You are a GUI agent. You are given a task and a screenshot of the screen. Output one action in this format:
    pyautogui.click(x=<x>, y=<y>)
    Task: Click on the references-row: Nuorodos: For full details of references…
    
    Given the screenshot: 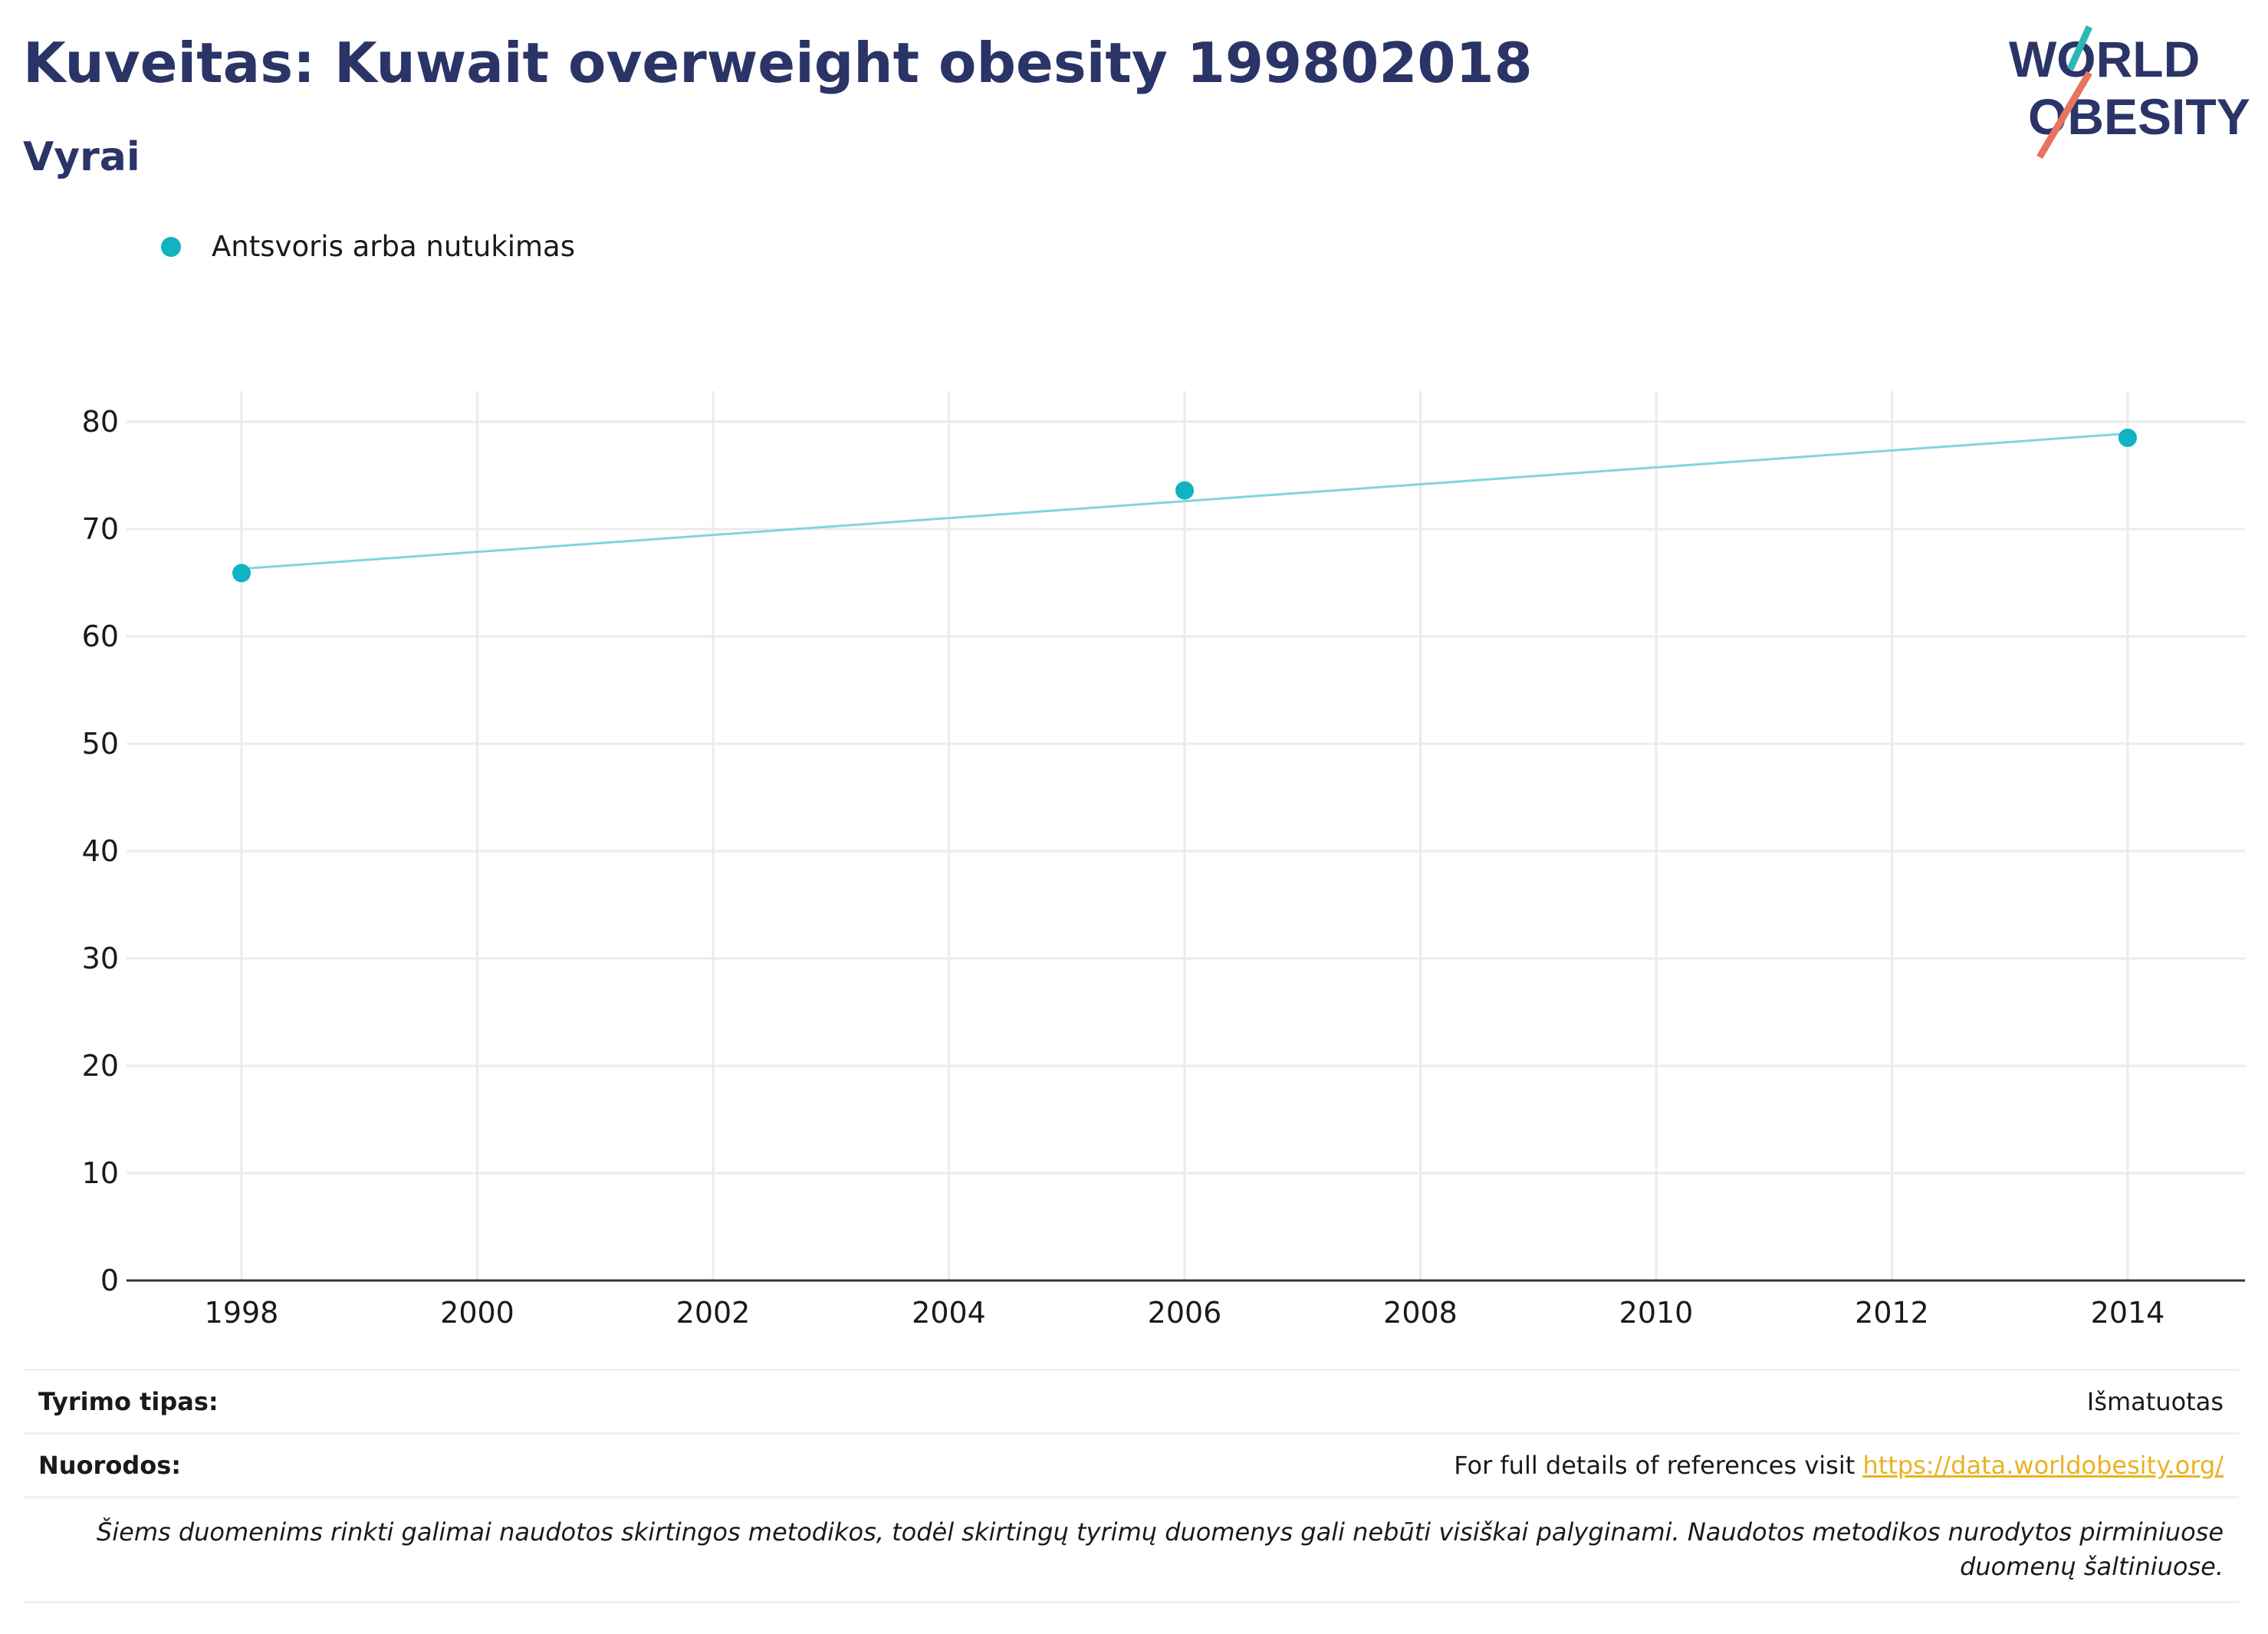 What is the action you would take?
    pyautogui.click(x=1131, y=1464)
    